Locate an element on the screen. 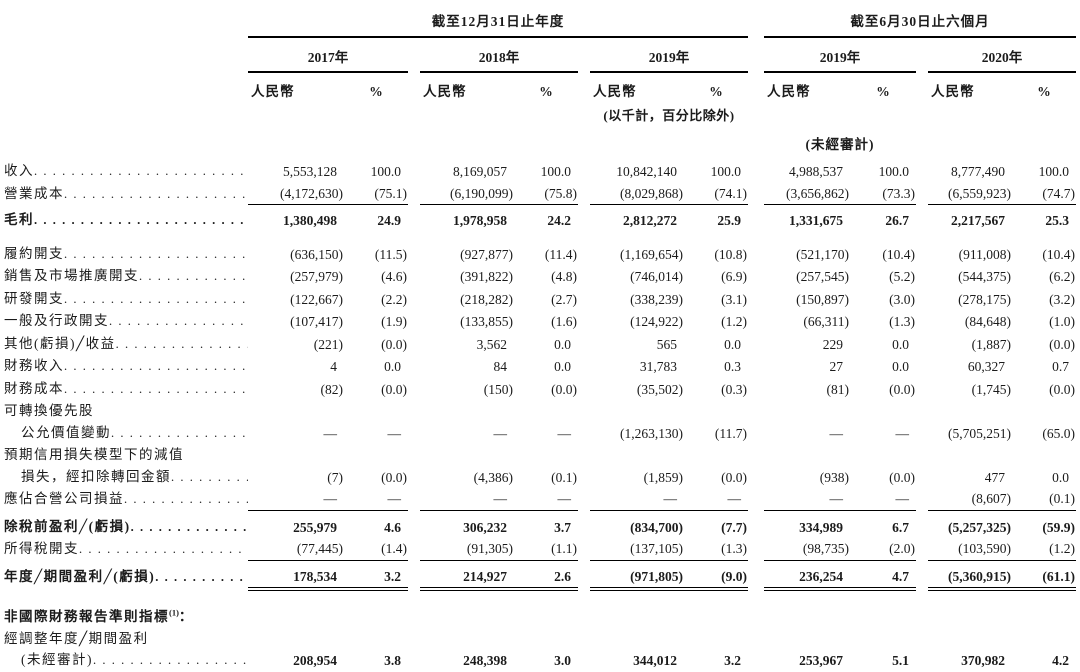 The width and height of the screenshot is (1080, 672). rmb-value: (66,311) is located at coordinates (826, 321).